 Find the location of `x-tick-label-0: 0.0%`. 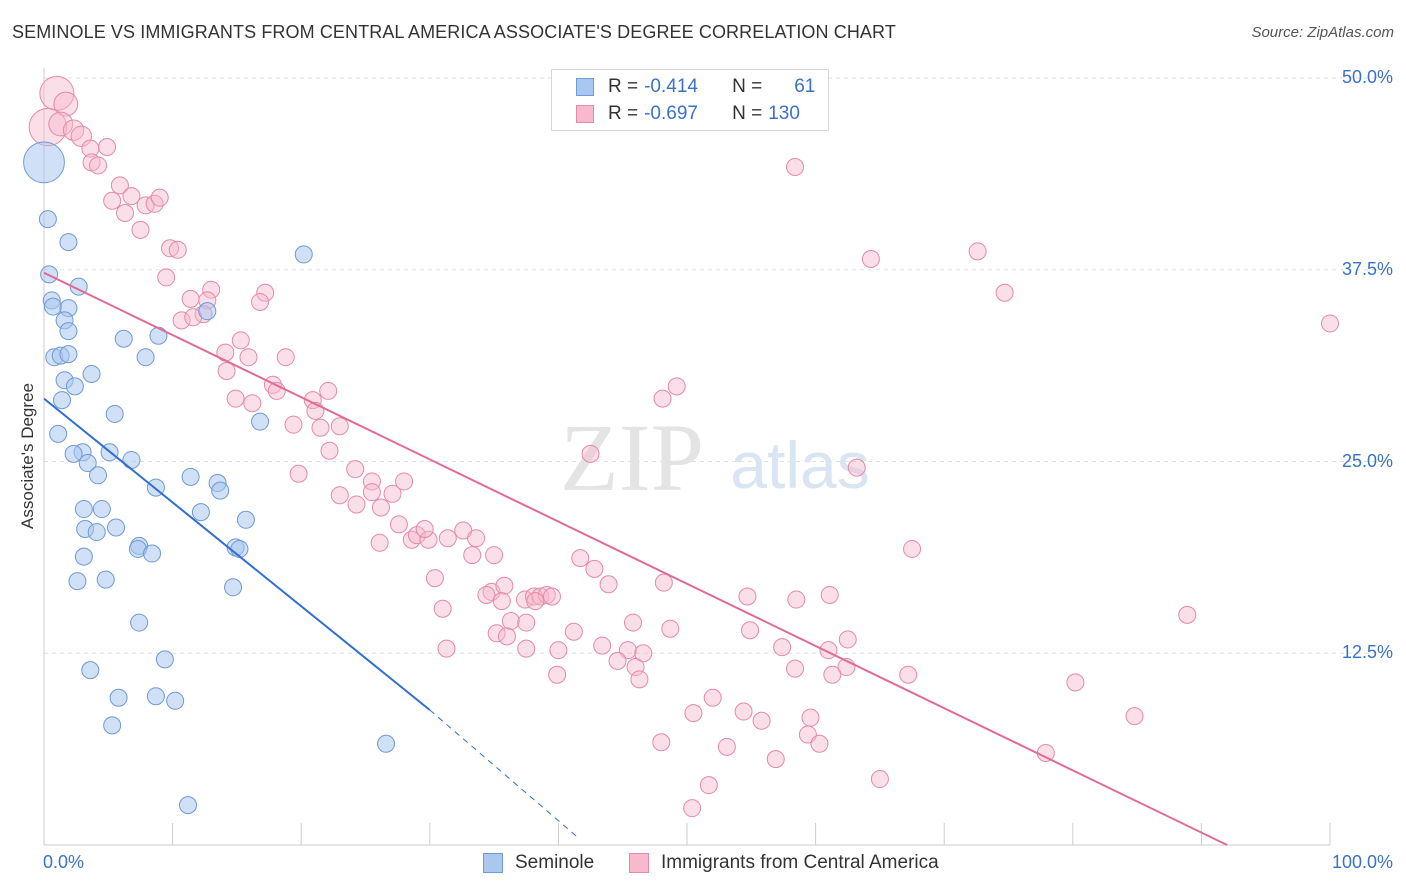

x-tick-label-0: 0.0% is located at coordinates (64, 862).